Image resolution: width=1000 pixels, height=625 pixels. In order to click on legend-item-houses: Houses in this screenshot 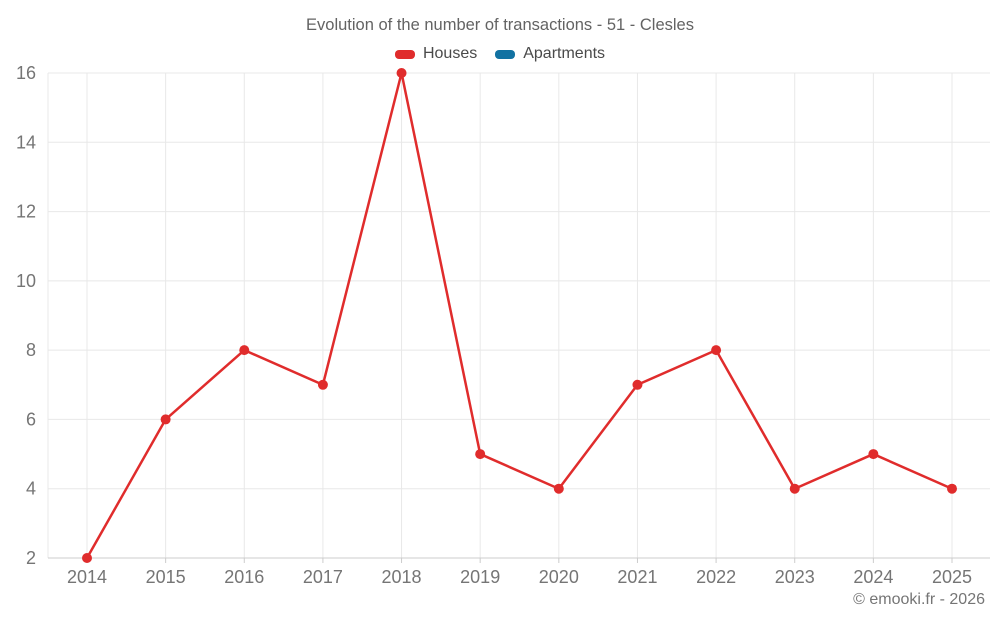, I will do `click(436, 54)`.